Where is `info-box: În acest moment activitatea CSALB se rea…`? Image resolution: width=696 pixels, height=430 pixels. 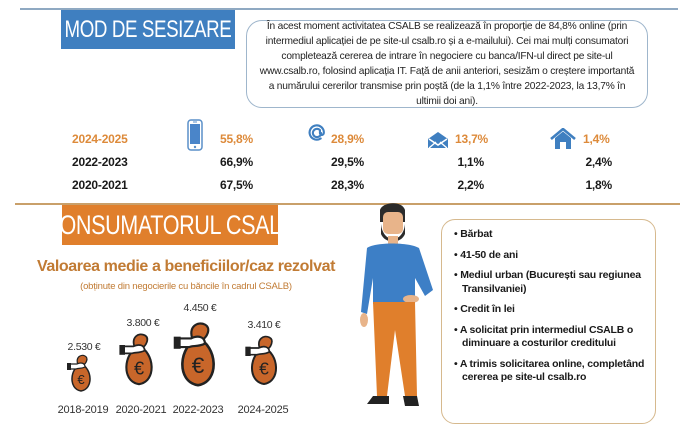
info-box: În acest moment activitatea CSALB se rea… is located at coordinates (447, 64).